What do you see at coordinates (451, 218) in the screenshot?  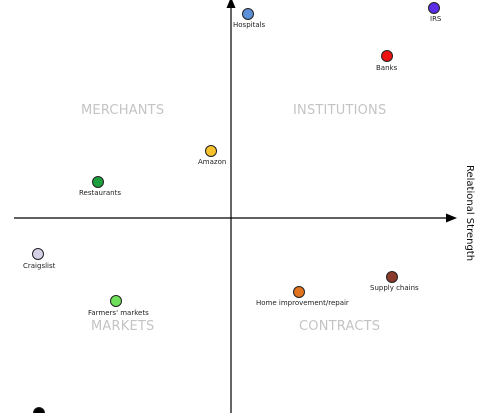 I see `horizontal-axis-arrow` at bounding box center [451, 218].